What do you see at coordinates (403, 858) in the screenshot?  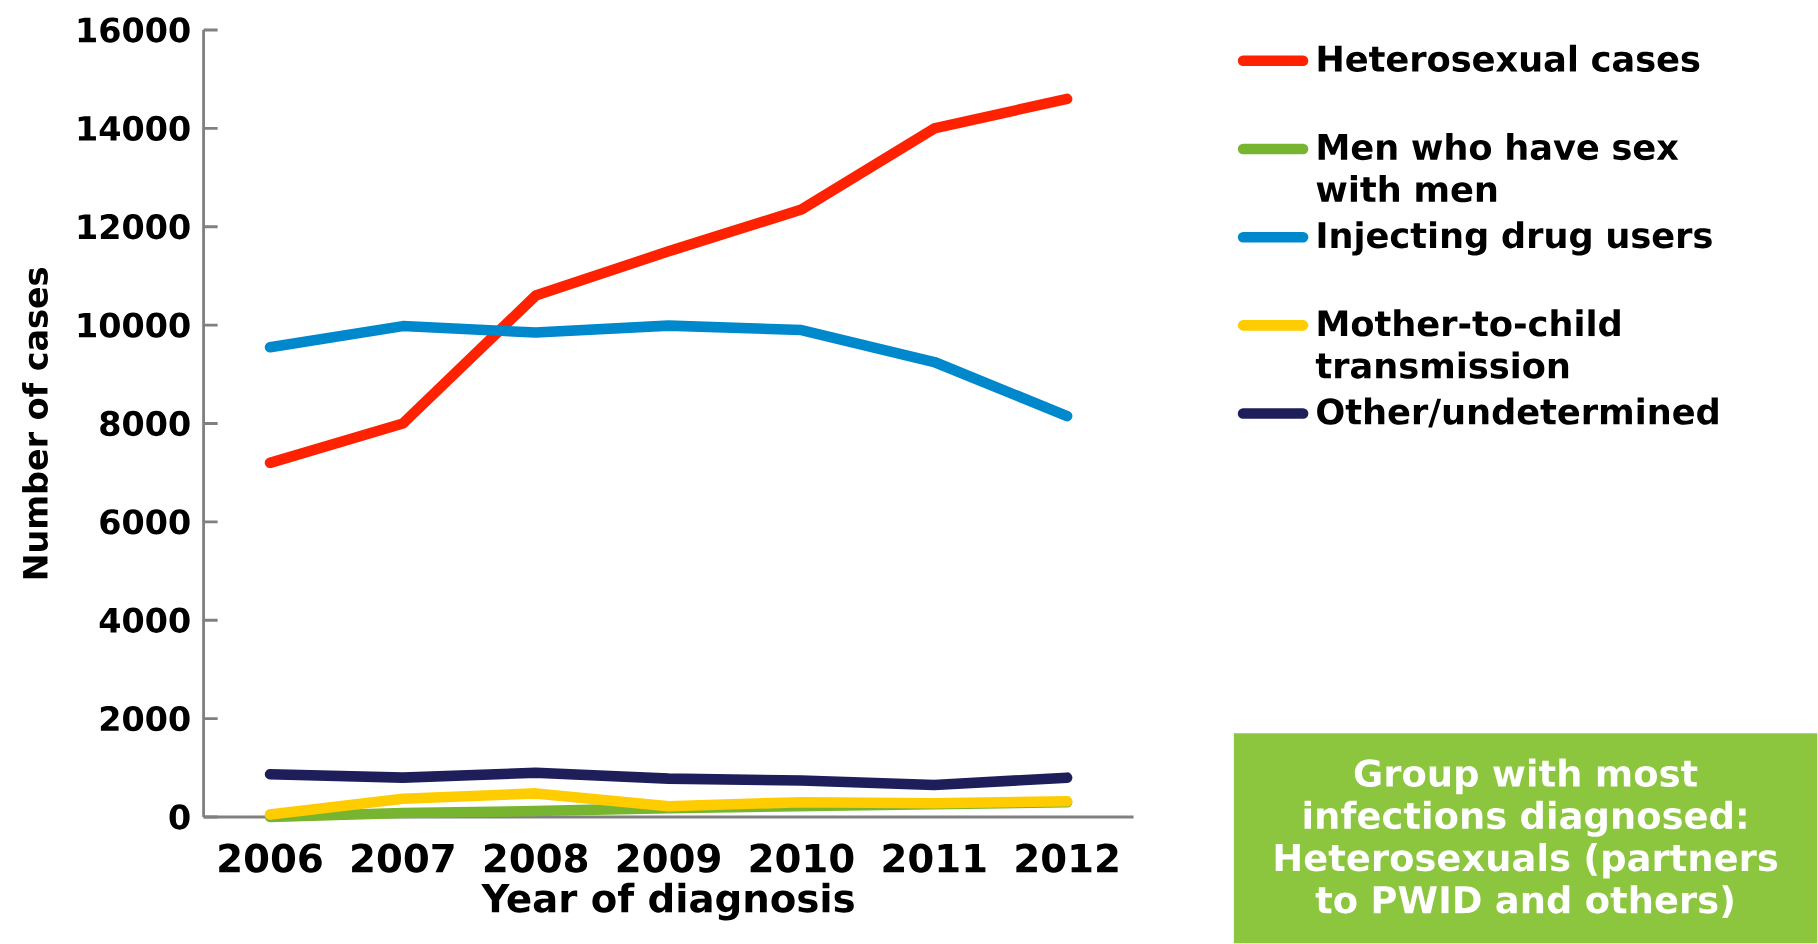 I see `x-tick-label: 2007` at bounding box center [403, 858].